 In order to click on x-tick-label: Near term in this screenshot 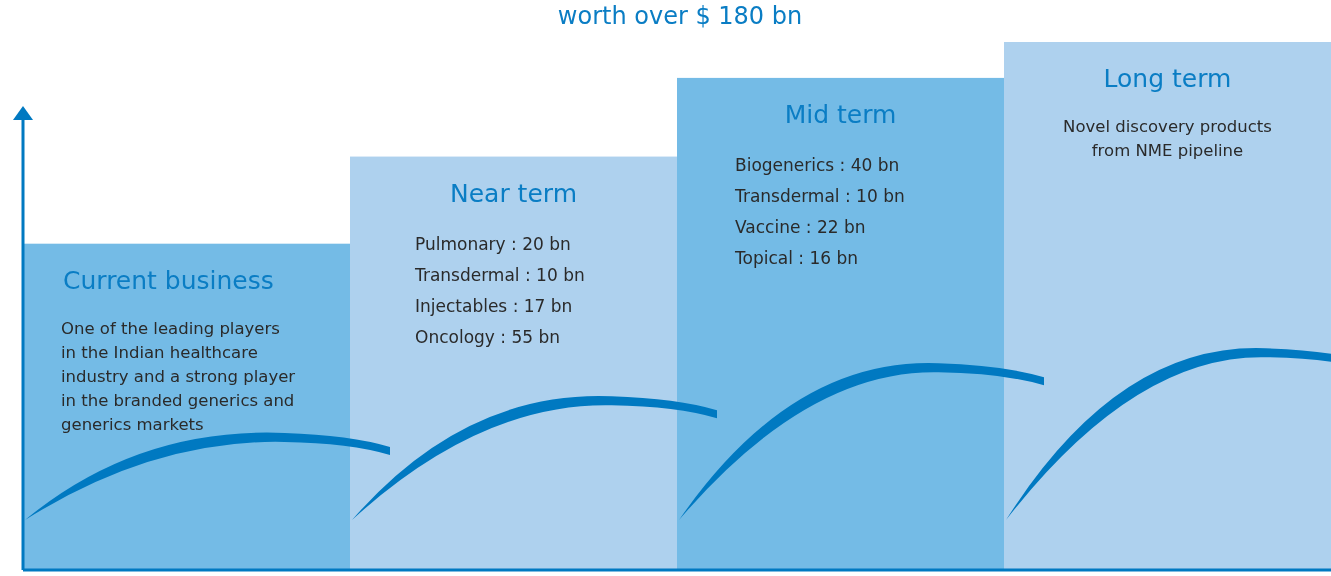, I will do `click(513, 193)`.